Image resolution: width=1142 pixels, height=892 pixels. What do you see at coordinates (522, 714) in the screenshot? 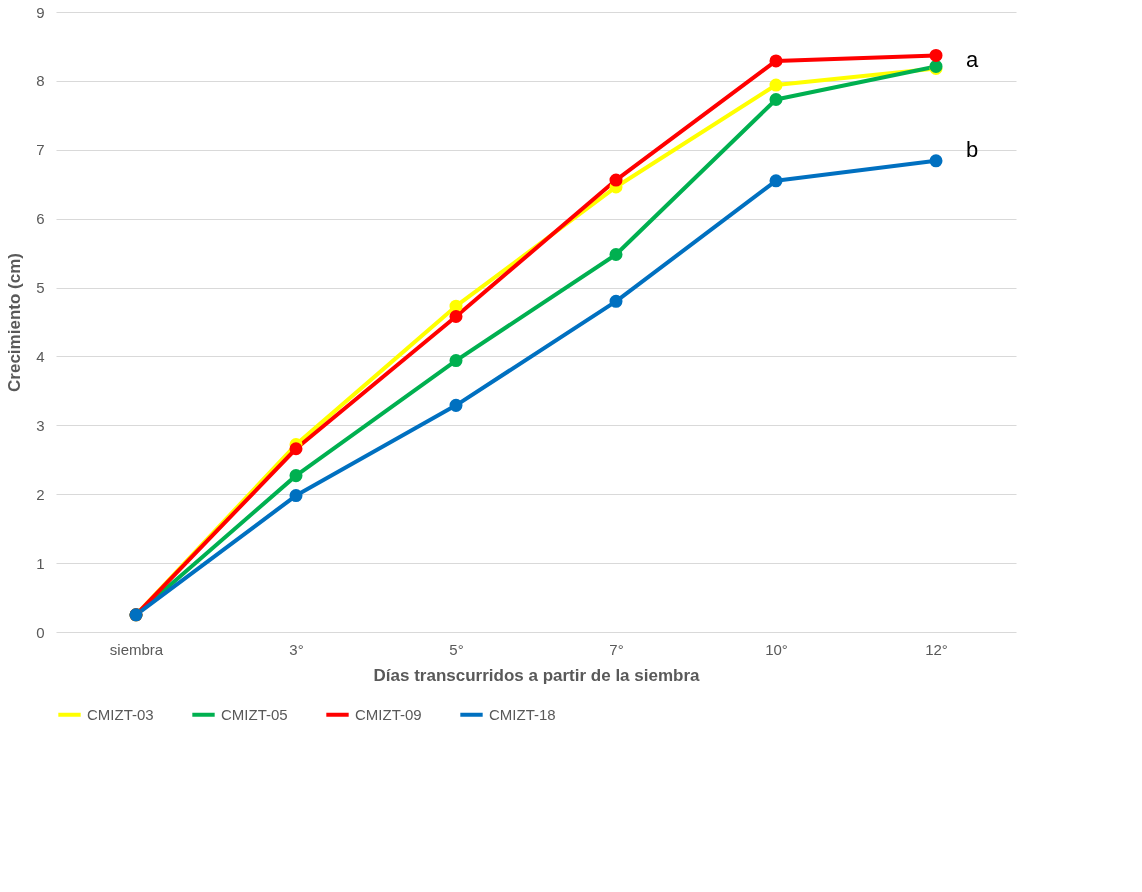
I see `legend-label: CMIZT-18` at bounding box center [522, 714].